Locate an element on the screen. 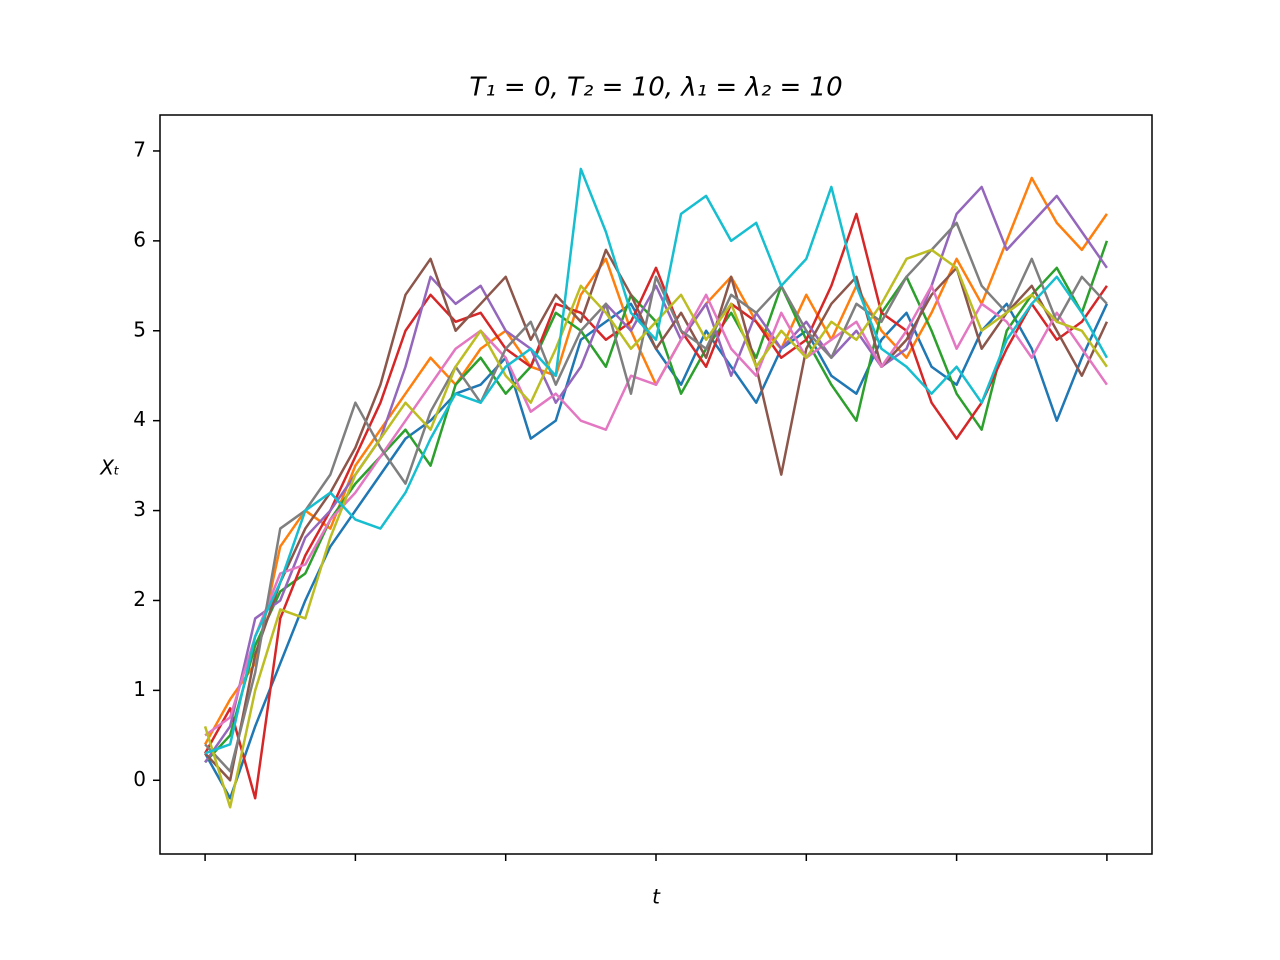  y-tick-label: 0 is located at coordinates (139, 779).